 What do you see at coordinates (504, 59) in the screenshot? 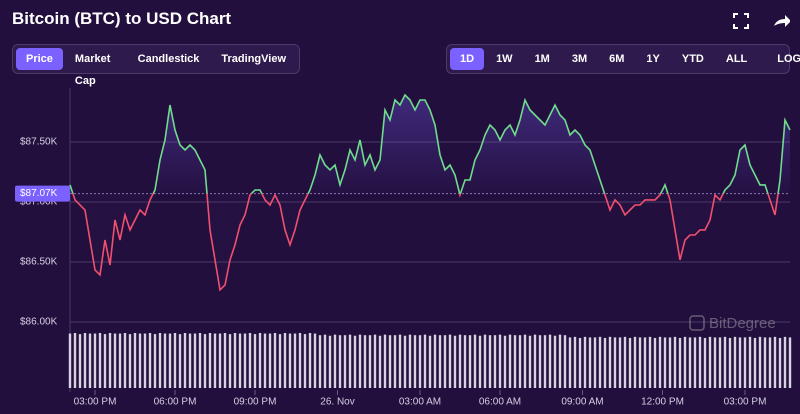
I see `tab-button: 1W` at bounding box center [504, 59].